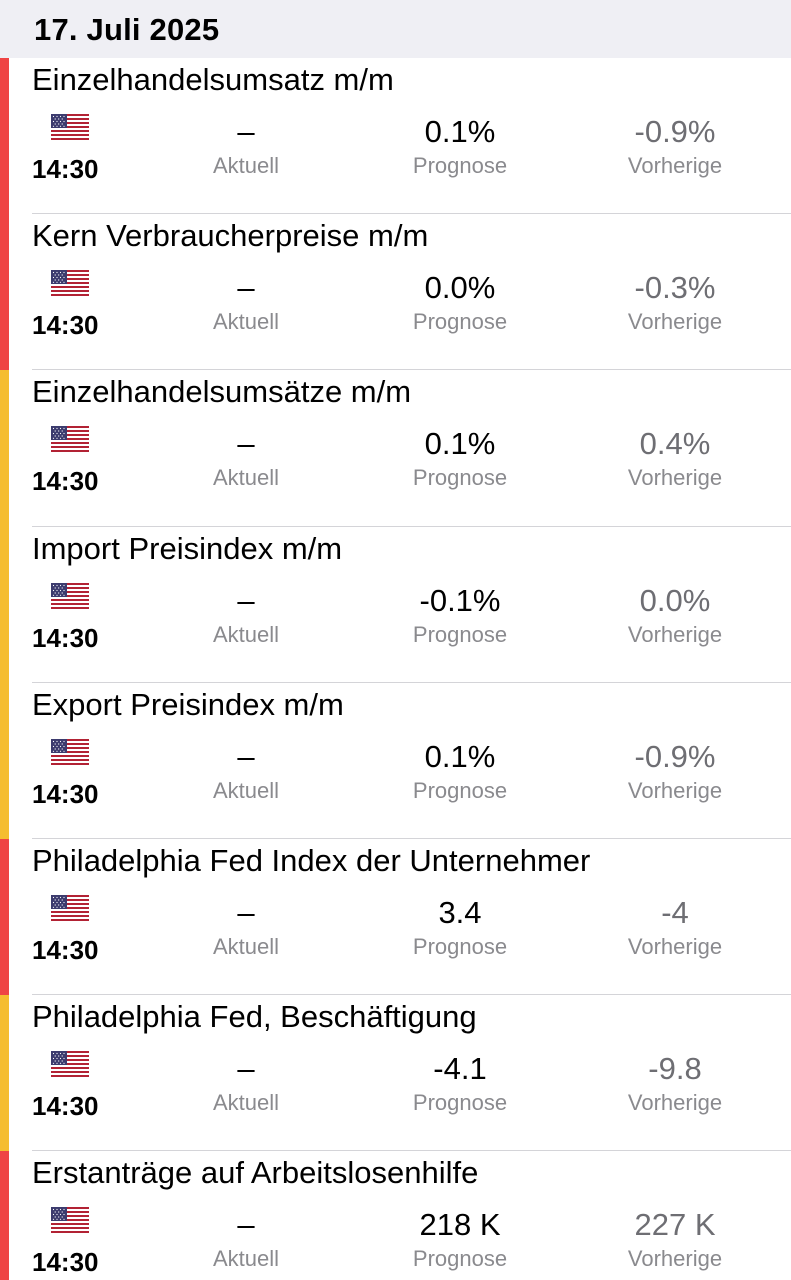 The image size is (791, 1280). What do you see at coordinates (460, 1225) in the screenshot?
I see `forecast-value: 218 K` at bounding box center [460, 1225].